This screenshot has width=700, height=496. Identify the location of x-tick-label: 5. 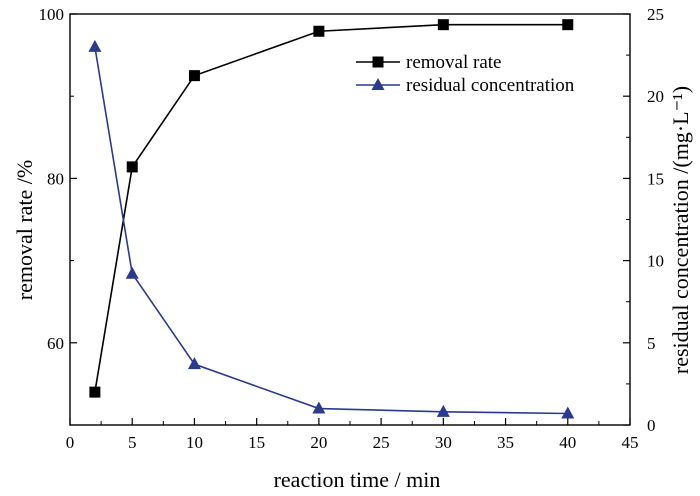
(132, 442).